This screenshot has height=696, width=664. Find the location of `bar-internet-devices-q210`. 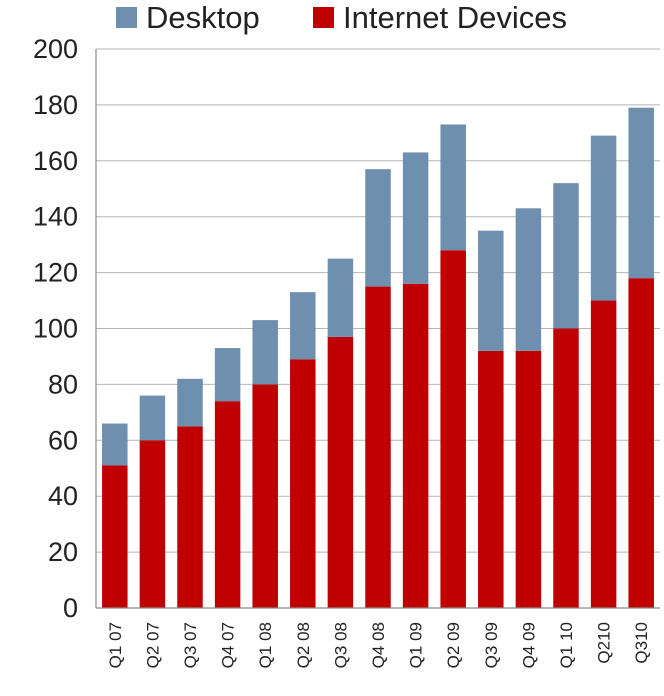

bar-internet-devices-q210 is located at coordinates (603, 454).